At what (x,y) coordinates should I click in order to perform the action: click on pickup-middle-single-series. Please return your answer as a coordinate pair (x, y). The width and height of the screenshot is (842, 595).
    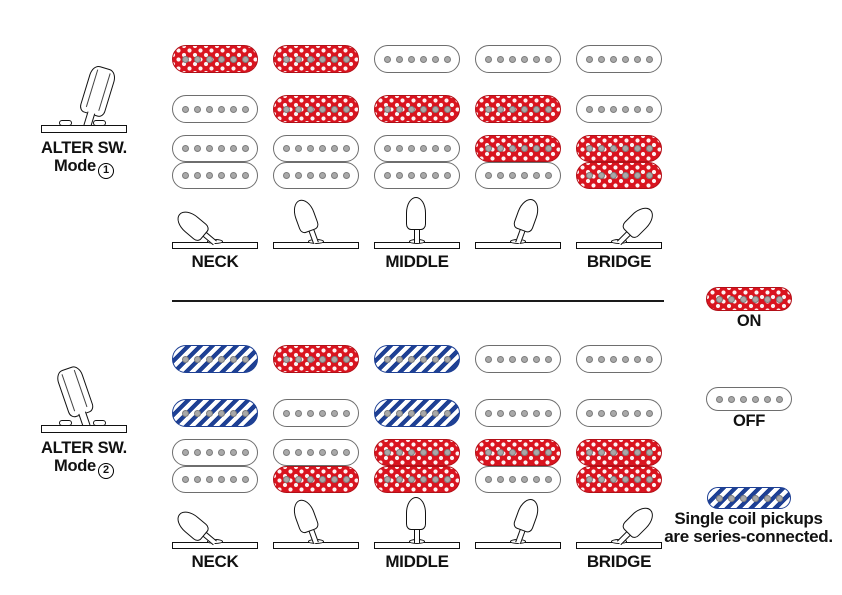
    Looking at the image, I should click on (215, 413).